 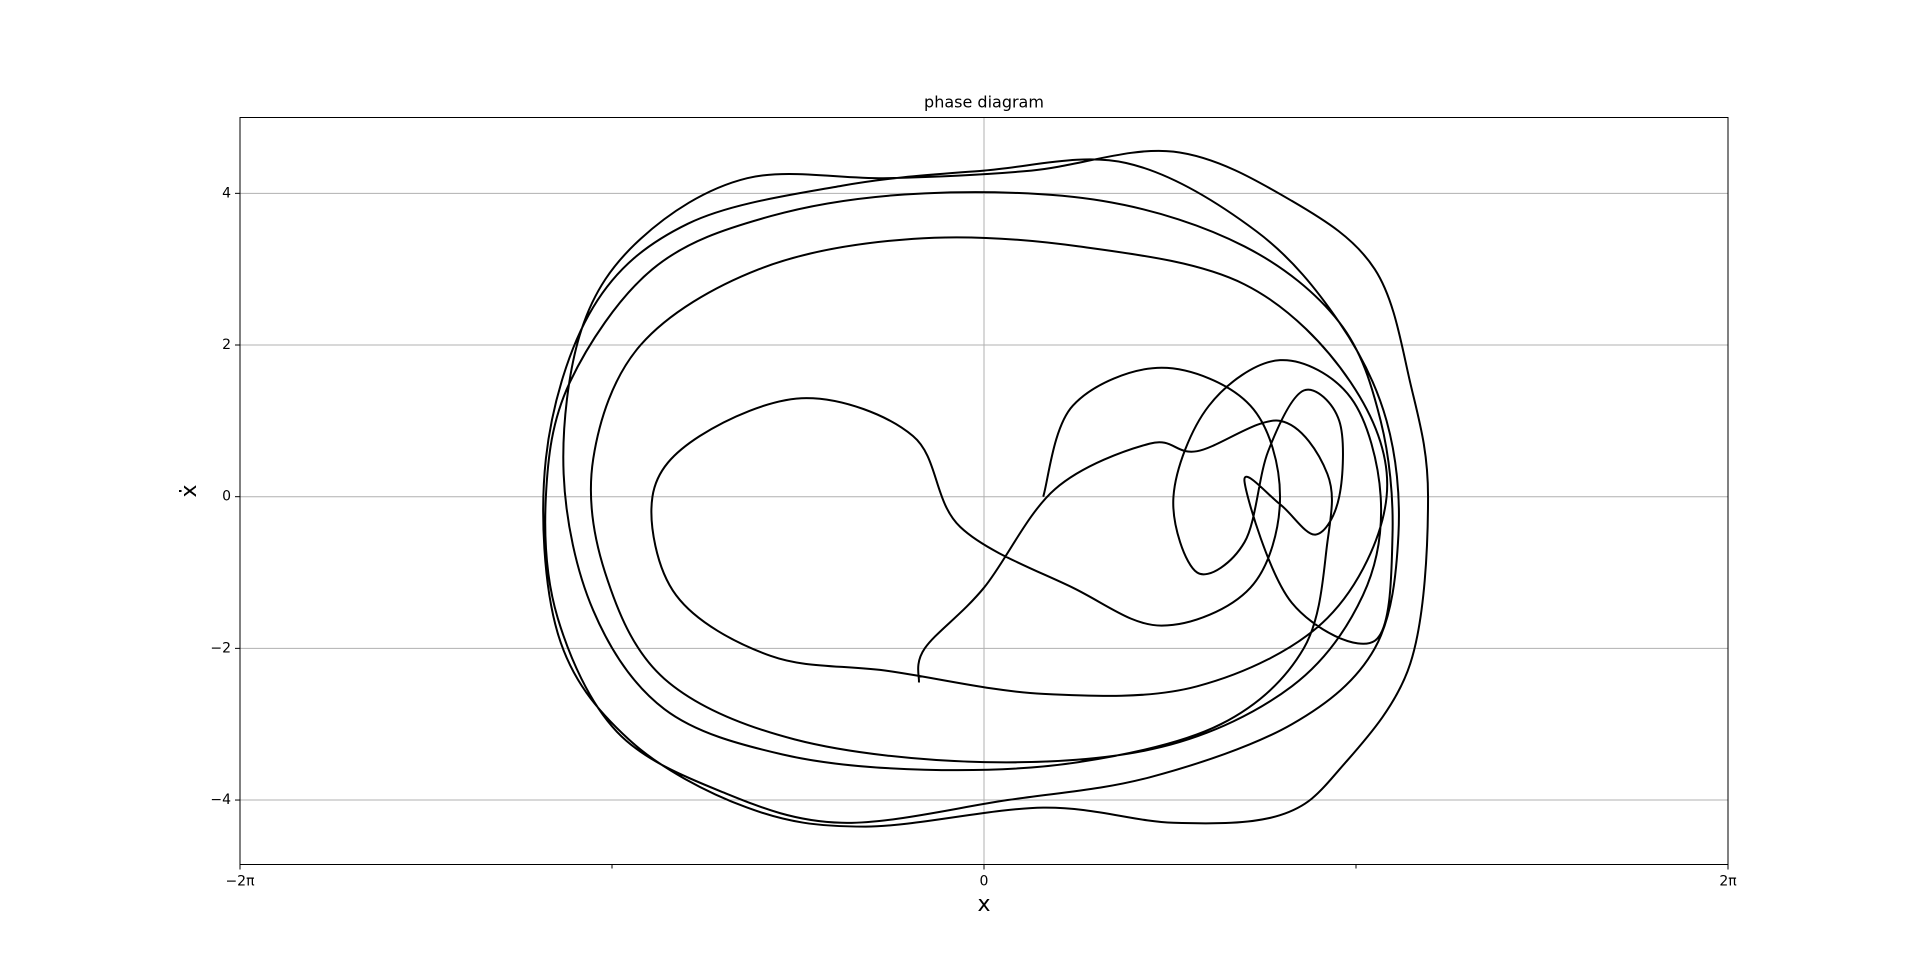 What do you see at coordinates (240, 882) in the screenshot?
I see `x-tick-label: −2π` at bounding box center [240, 882].